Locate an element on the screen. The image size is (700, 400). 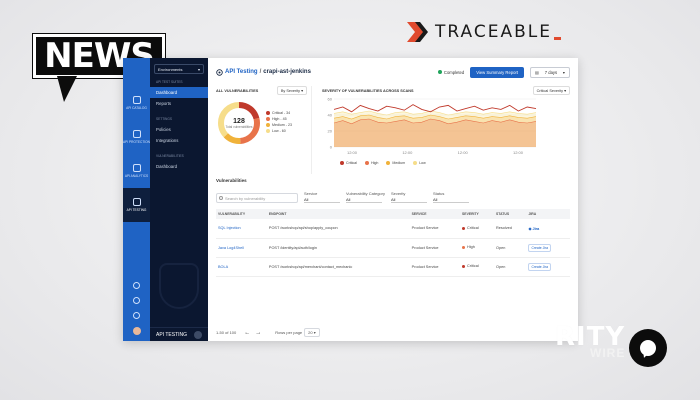
donut-slice-medium is located at coordinates (239, 123).